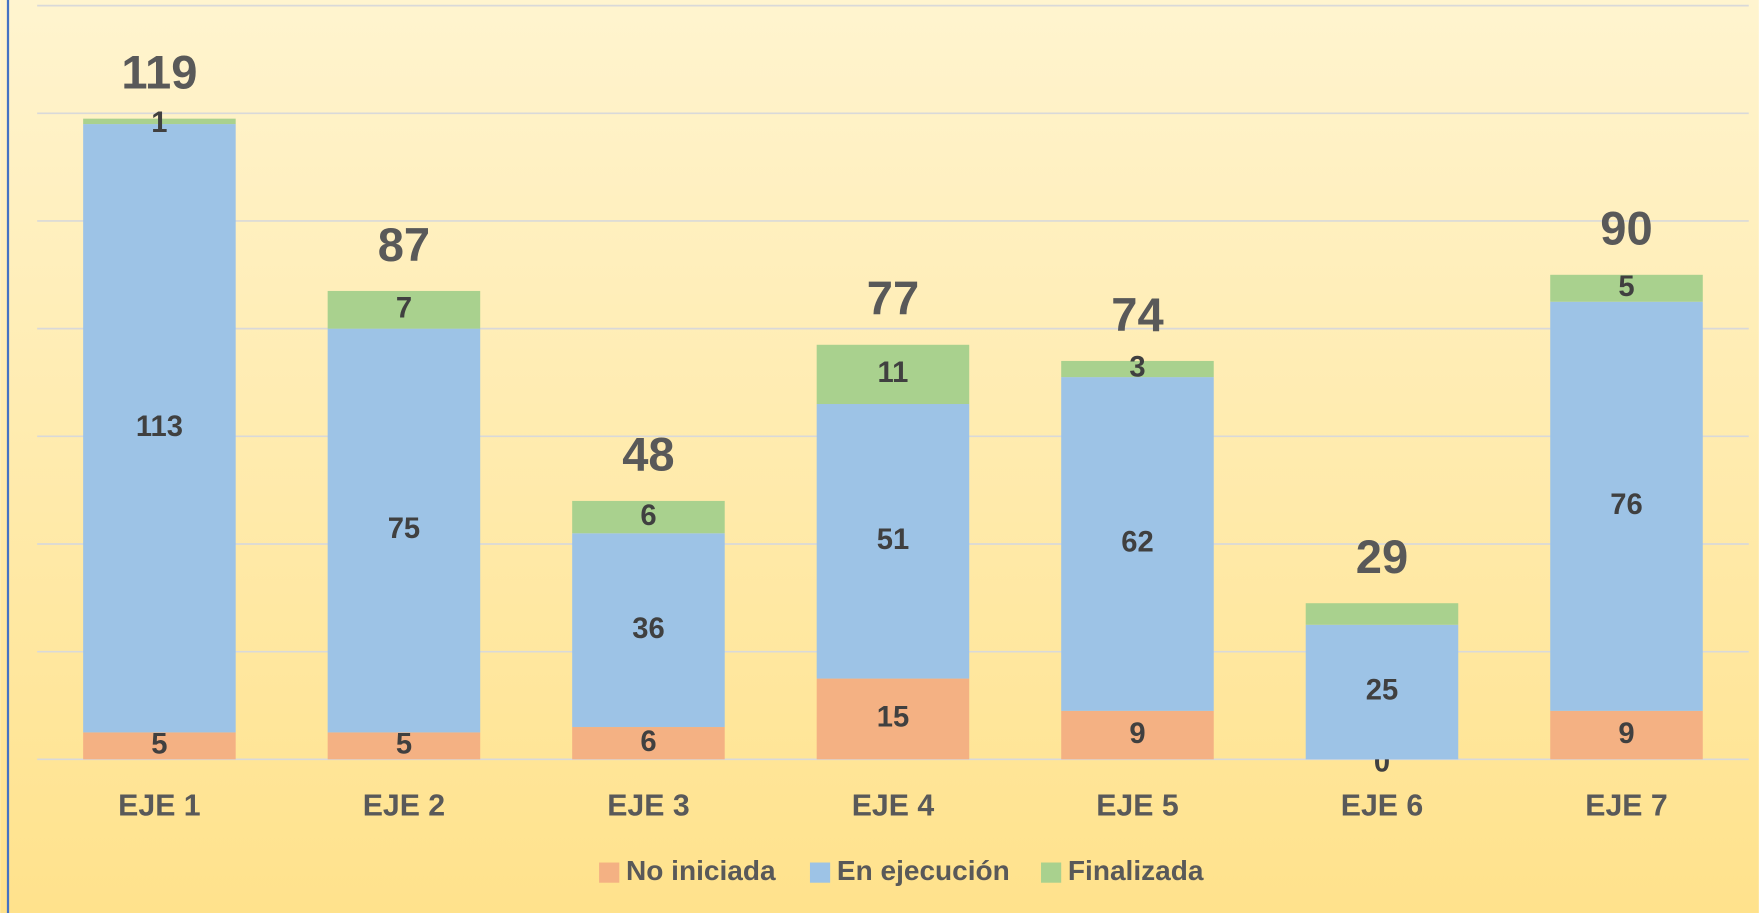 This screenshot has height=913, width=1759. I want to click on x-tick-label: EJE 1, so click(159, 806).